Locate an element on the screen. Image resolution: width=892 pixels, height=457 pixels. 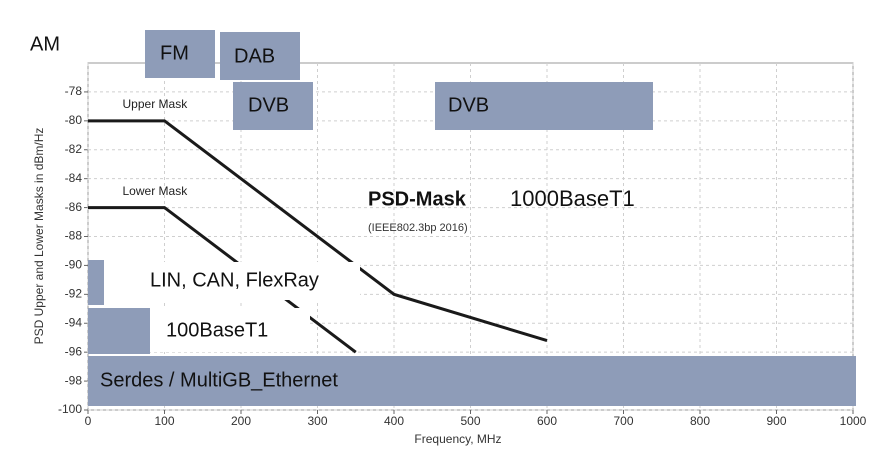
mask-name: 1000BaseT1 is located at coordinates (572, 198).